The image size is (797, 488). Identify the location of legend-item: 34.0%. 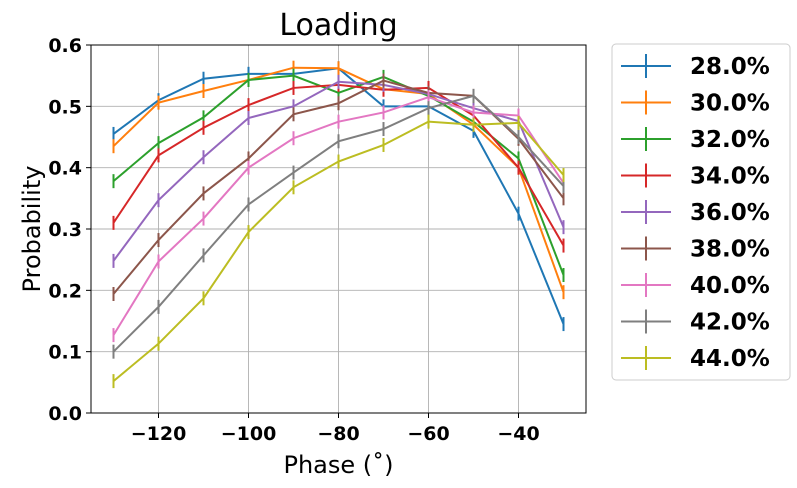
(695, 176).